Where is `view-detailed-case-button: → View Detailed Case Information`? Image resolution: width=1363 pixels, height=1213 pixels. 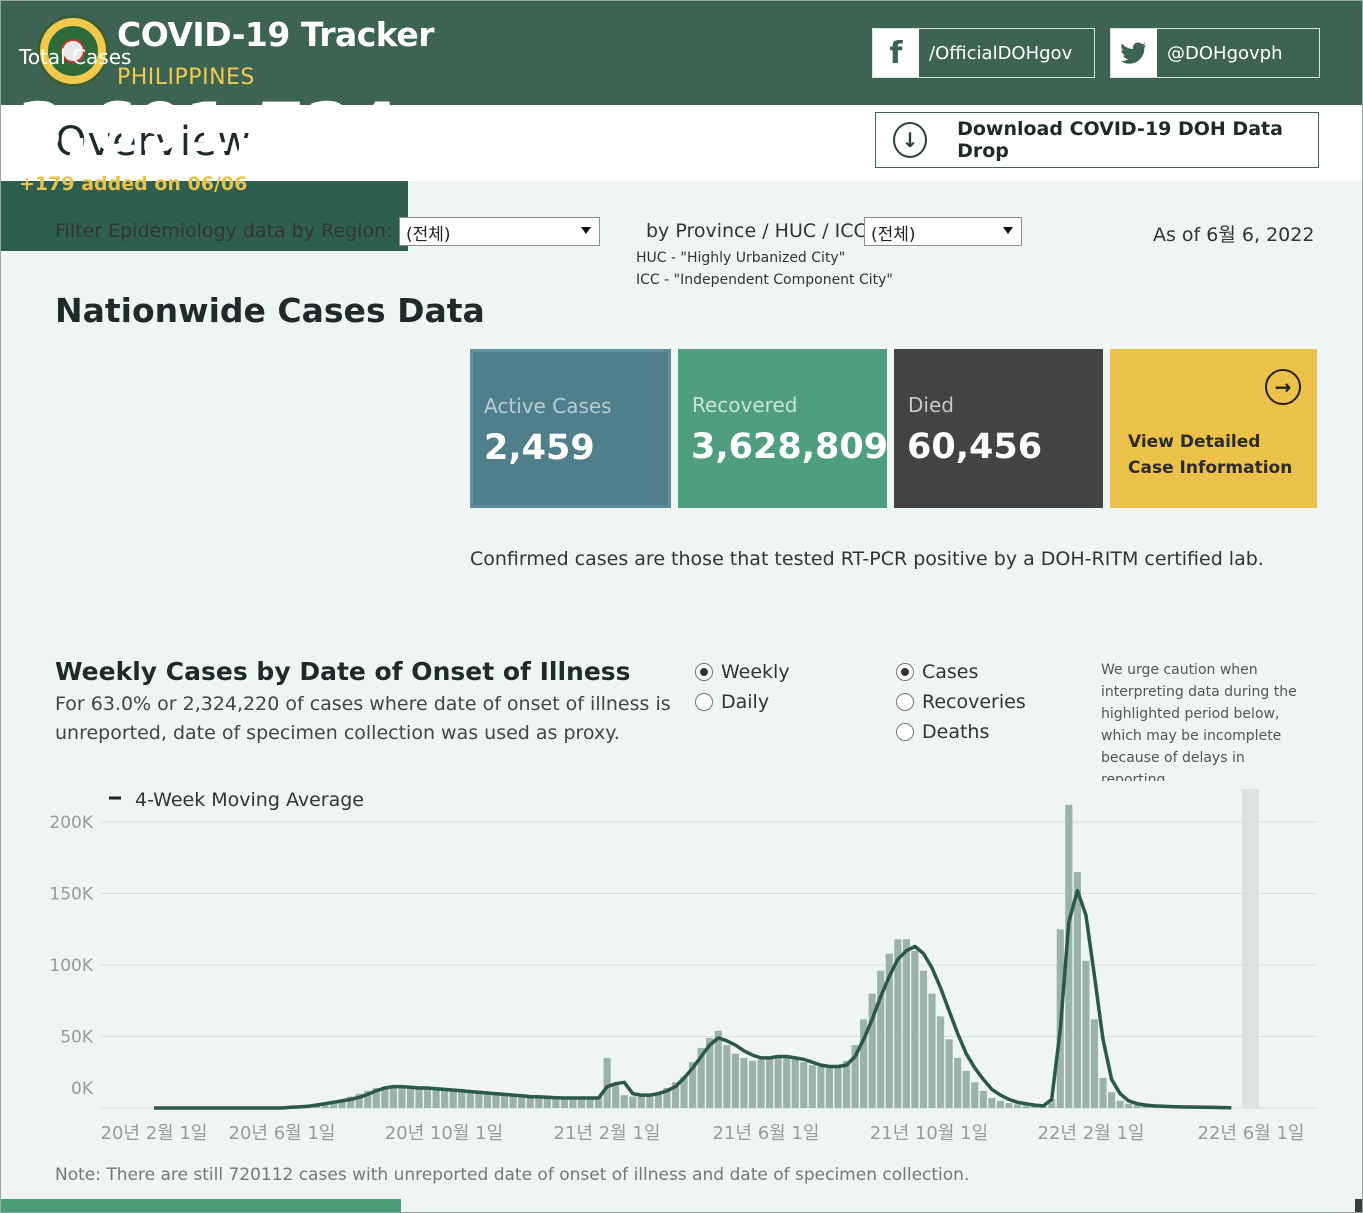 view-detailed-case-button: → View Detailed Case Information is located at coordinates (1213, 428).